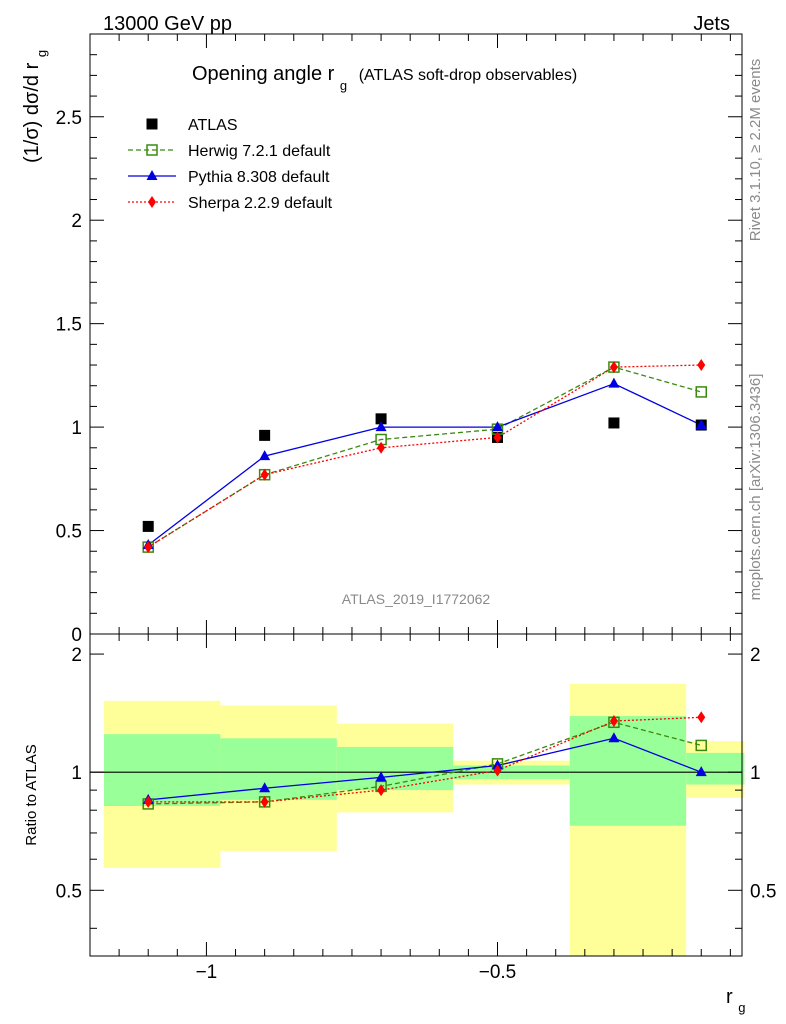 The image size is (786, 1024). I want to click on chart-title-extra: (ATLAS soft-drop observables), so click(468, 75).